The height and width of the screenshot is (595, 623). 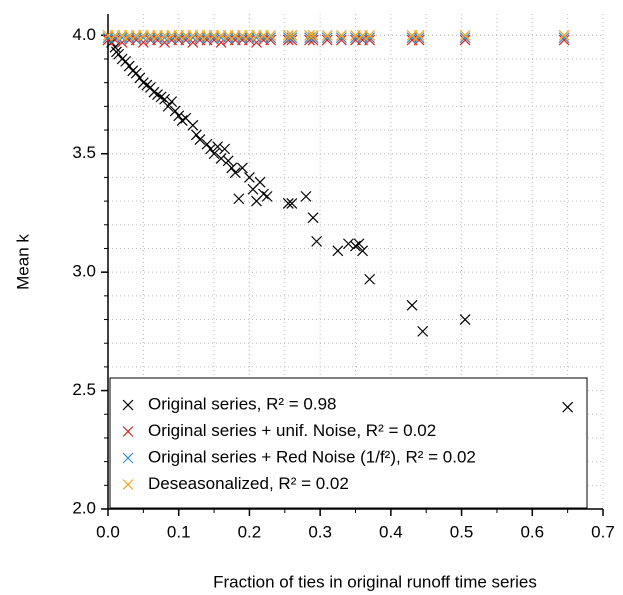 I want to click on legend-label: Original series + unif. Noise, R² = 0.02, so click(x=292, y=430).